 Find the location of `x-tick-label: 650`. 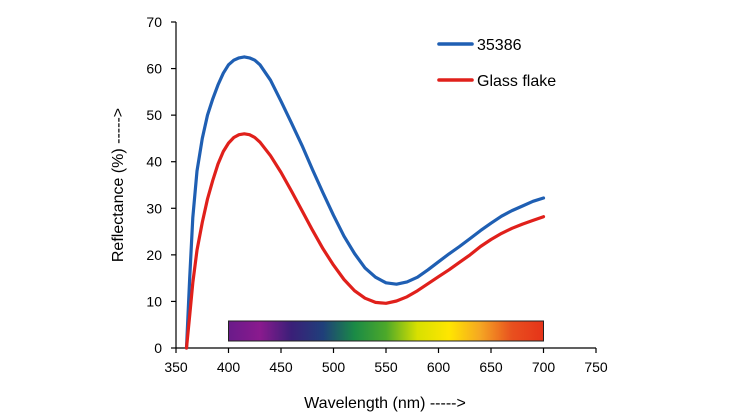

x-tick-label: 650 is located at coordinates (491, 367).